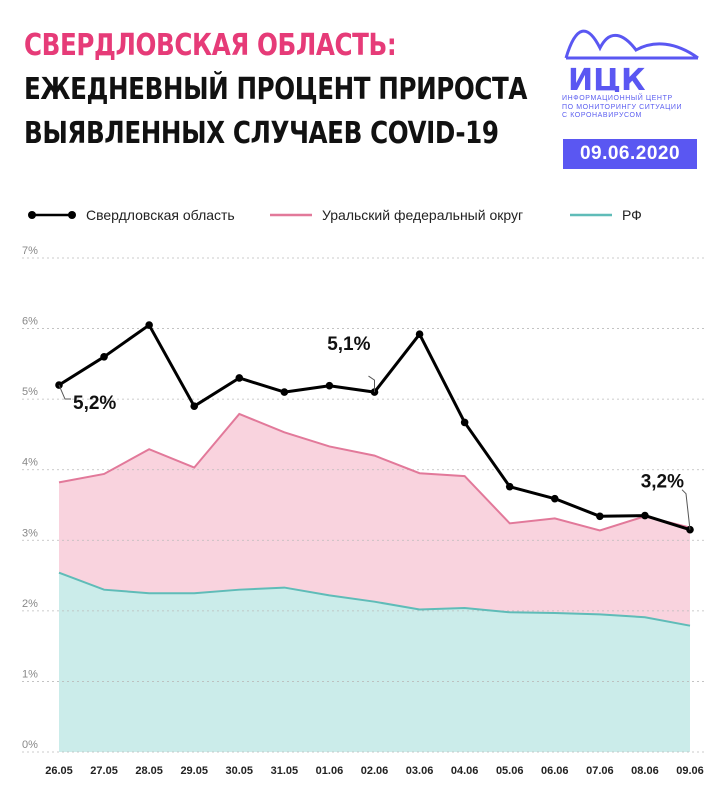 This screenshot has width=724, height=800. Describe the element at coordinates (284, 392) in the screenshot. I see `point-sverdlovsk-31.05` at that location.